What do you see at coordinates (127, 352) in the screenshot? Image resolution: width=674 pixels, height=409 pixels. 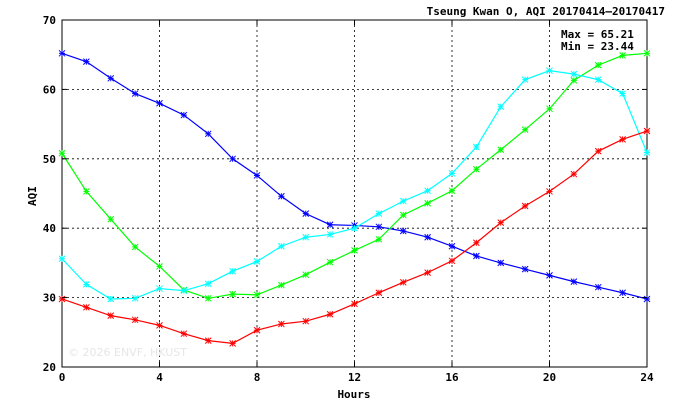 I see `watermark: © 2026 ENVF, HKUST` at bounding box center [127, 352].